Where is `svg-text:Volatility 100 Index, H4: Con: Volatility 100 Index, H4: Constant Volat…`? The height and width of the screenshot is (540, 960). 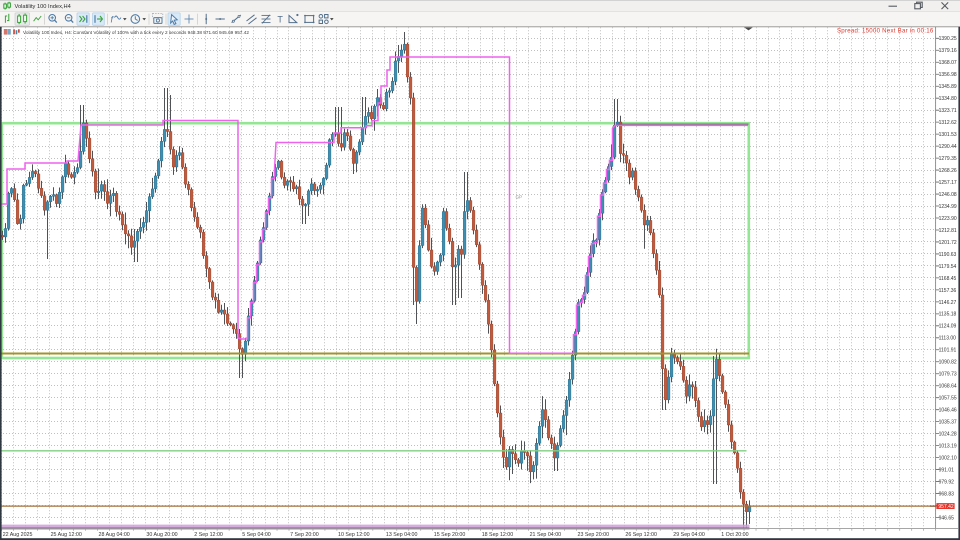
svg-text:Volatility 100 Index, H4: Con: Volatility 100 Index, H4: Constant Volat… is located at coordinates (136, 32).